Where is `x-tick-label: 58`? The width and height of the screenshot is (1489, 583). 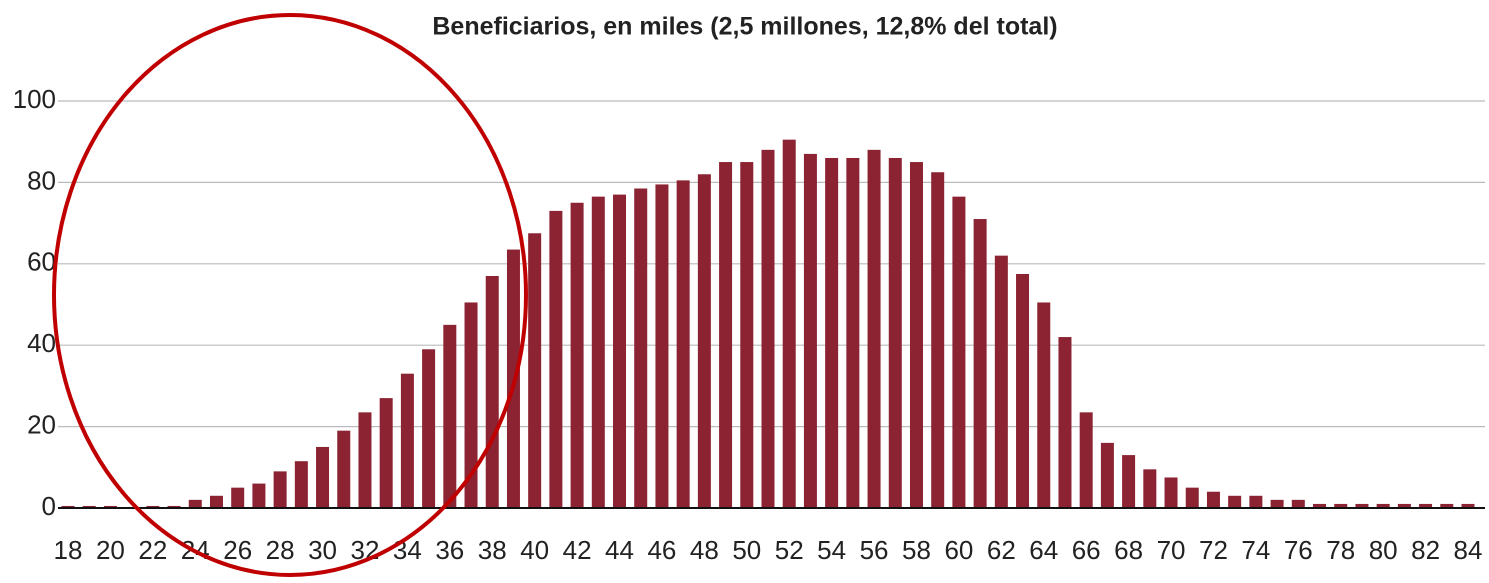 x-tick-label: 58 is located at coordinates (916, 550).